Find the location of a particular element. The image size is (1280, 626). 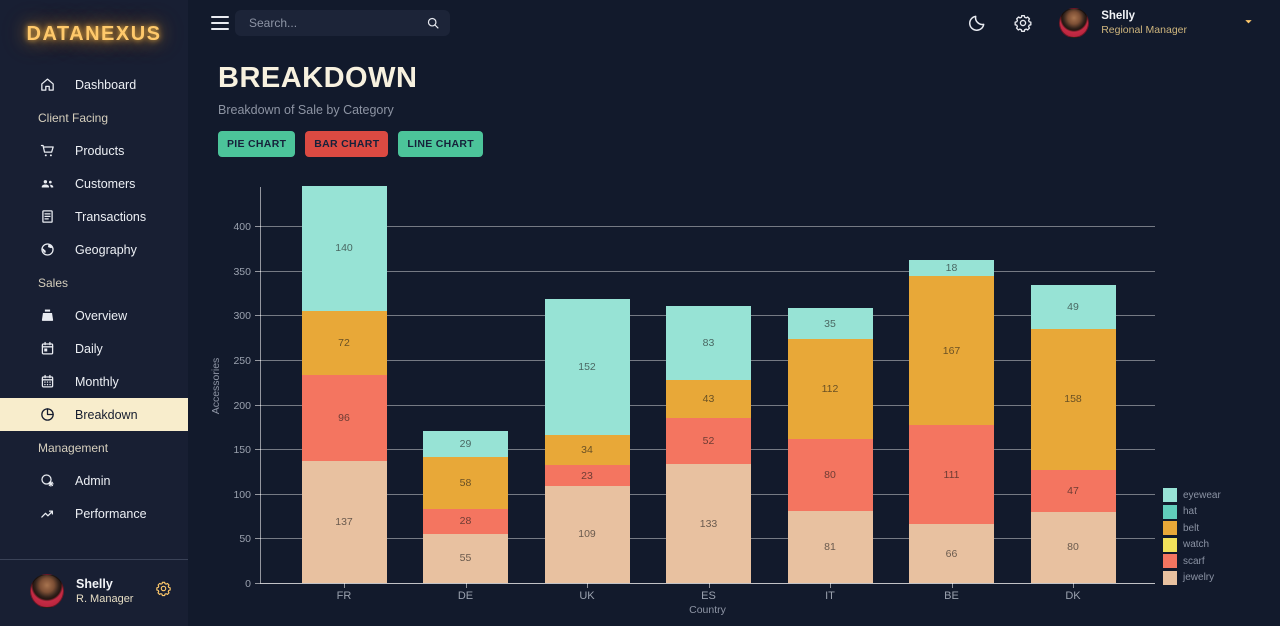

bar-segment-de-belt: 58 is located at coordinates (465, 483).